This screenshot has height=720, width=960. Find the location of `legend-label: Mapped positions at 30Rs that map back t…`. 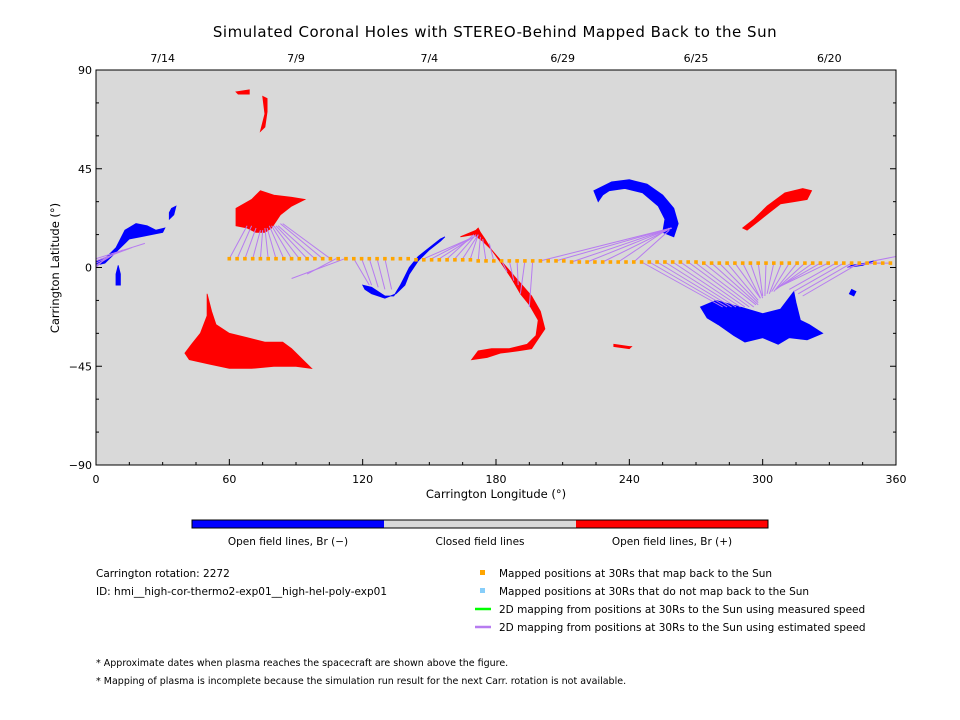

legend-label: Mapped positions at 30Rs that map back t… is located at coordinates (635, 574).